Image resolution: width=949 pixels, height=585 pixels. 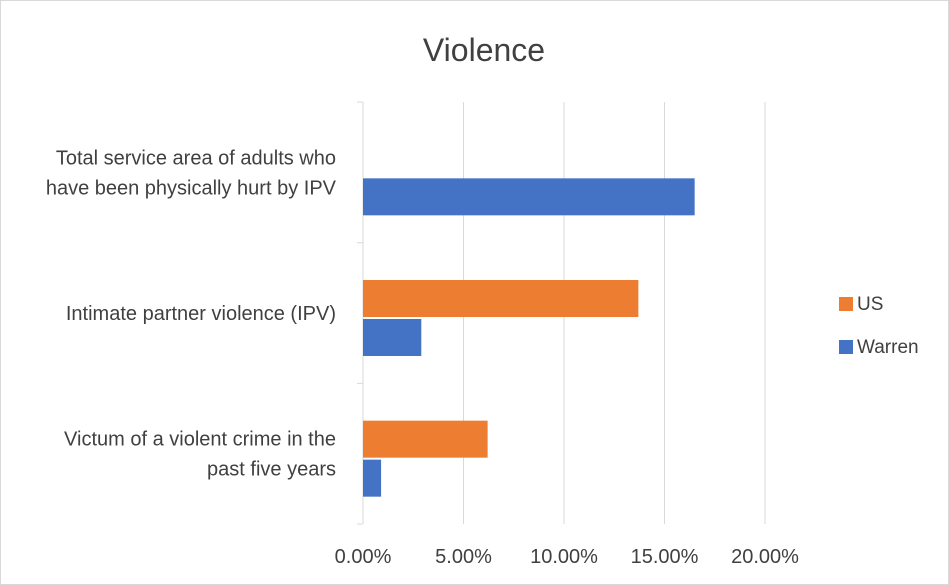 What do you see at coordinates (665, 557) in the screenshot?
I see `x-tick-label: 15.00%` at bounding box center [665, 557].